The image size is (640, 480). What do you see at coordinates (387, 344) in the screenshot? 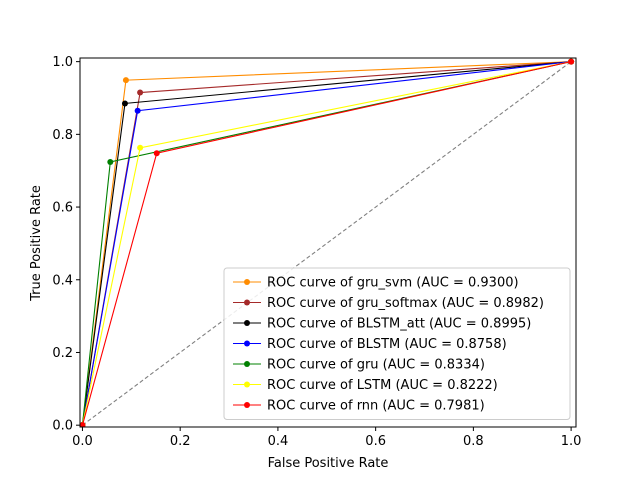
I see `legend-label-3: ROC curve of BLSTM (AUC = 0.8758)` at bounding box center [387, 344].